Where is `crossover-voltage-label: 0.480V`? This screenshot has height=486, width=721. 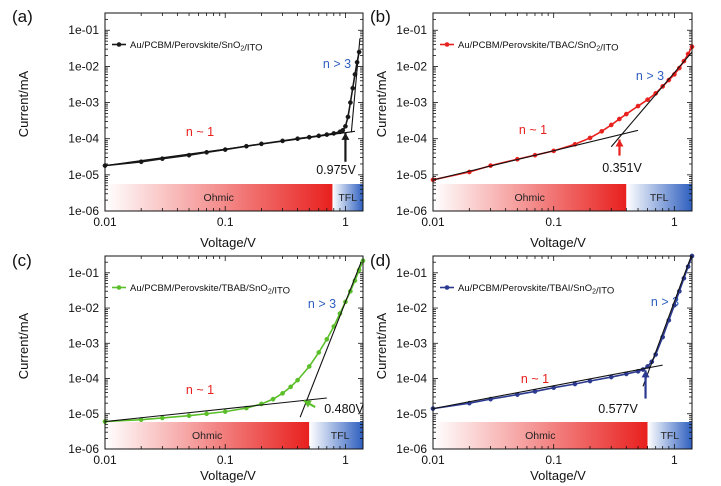 crossover-voltage-label: 0.480V is located at coordinates (344, 409).